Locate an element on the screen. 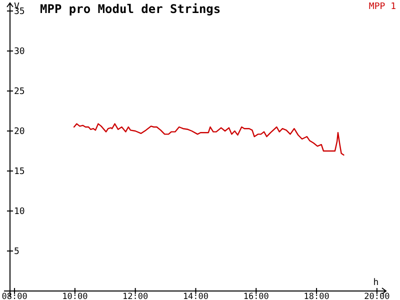 This screenshot has height=300, width=400. y-tick-label: 5 is located at coordinates (17, 252).